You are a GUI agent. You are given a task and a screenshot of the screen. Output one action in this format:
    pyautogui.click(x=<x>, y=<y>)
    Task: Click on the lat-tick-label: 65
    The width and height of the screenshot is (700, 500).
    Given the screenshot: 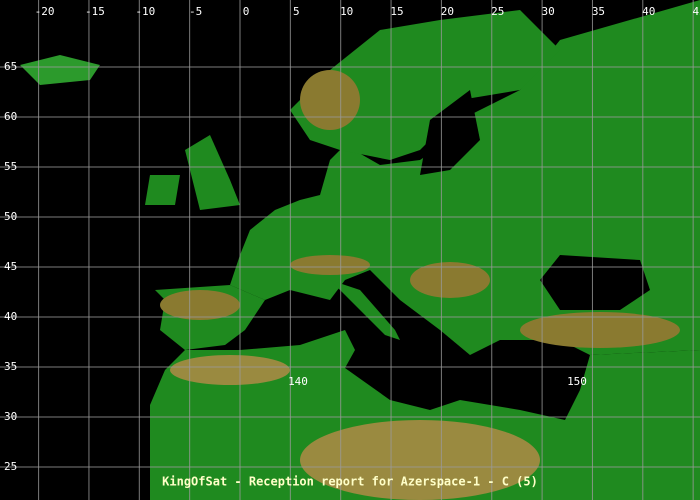 What is the action you would take?
    pyautogui.click(x=10, y=66)
    